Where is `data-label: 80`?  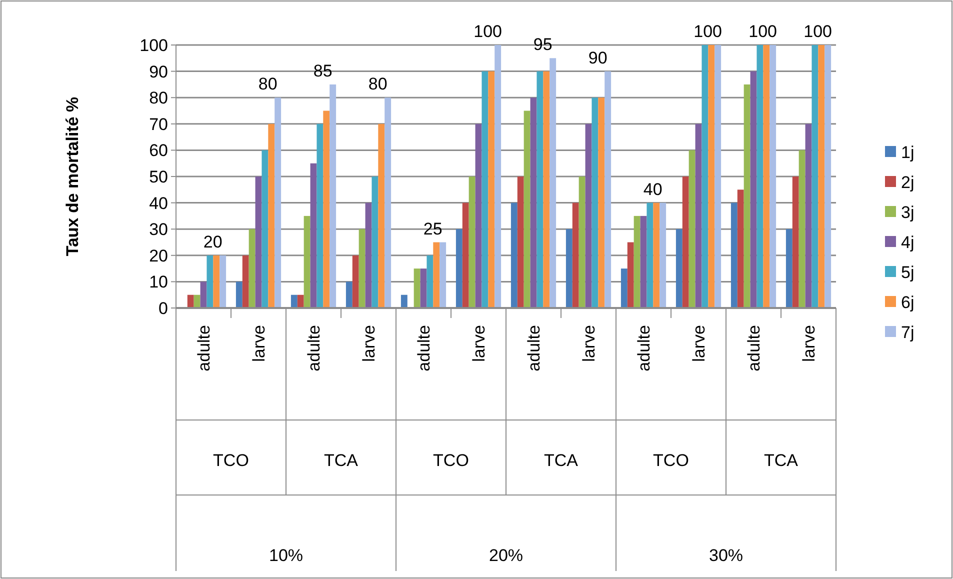
data-label: 80 is located at coordinates (378, 84).